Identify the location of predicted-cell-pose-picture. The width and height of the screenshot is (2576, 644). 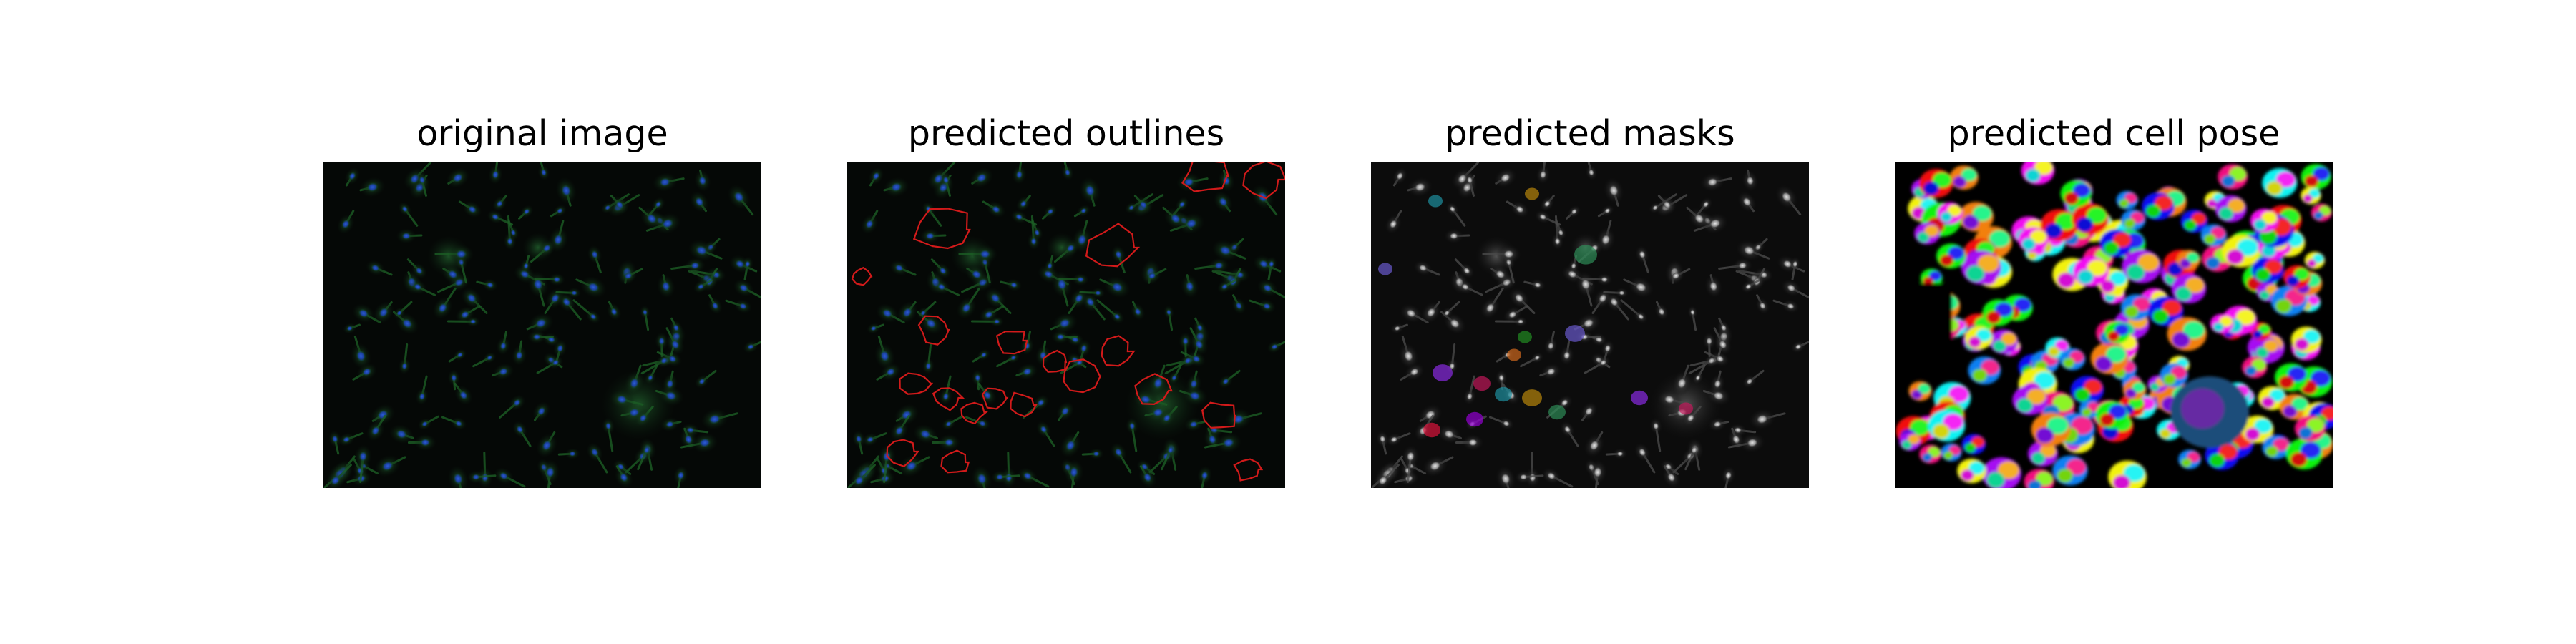
(2114, 325).